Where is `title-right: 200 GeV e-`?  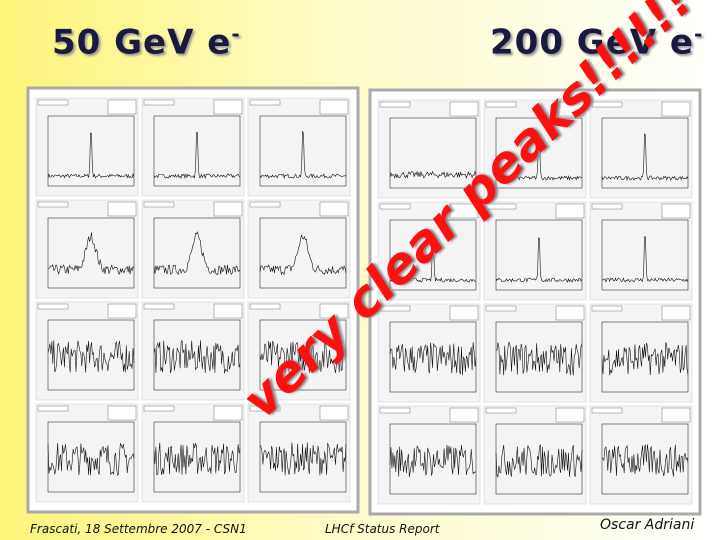
title-right: 200 GeV e- is located at coordinates (596, 42).